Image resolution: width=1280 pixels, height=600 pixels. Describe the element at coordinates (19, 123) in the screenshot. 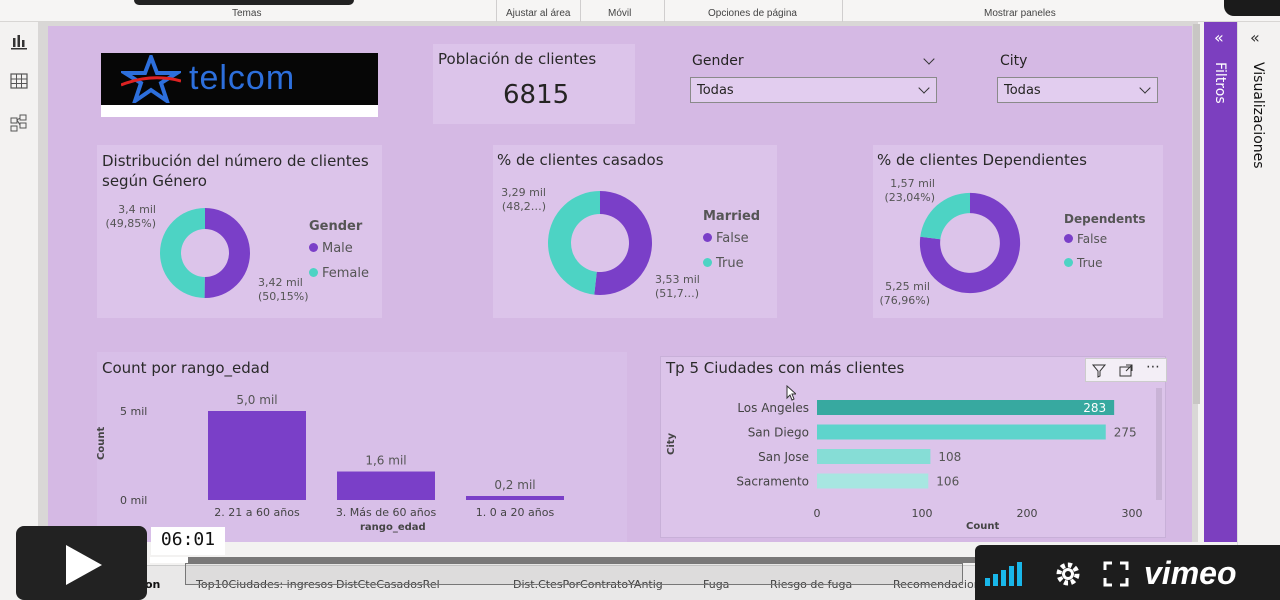

I see `model-view-icon` at that location.